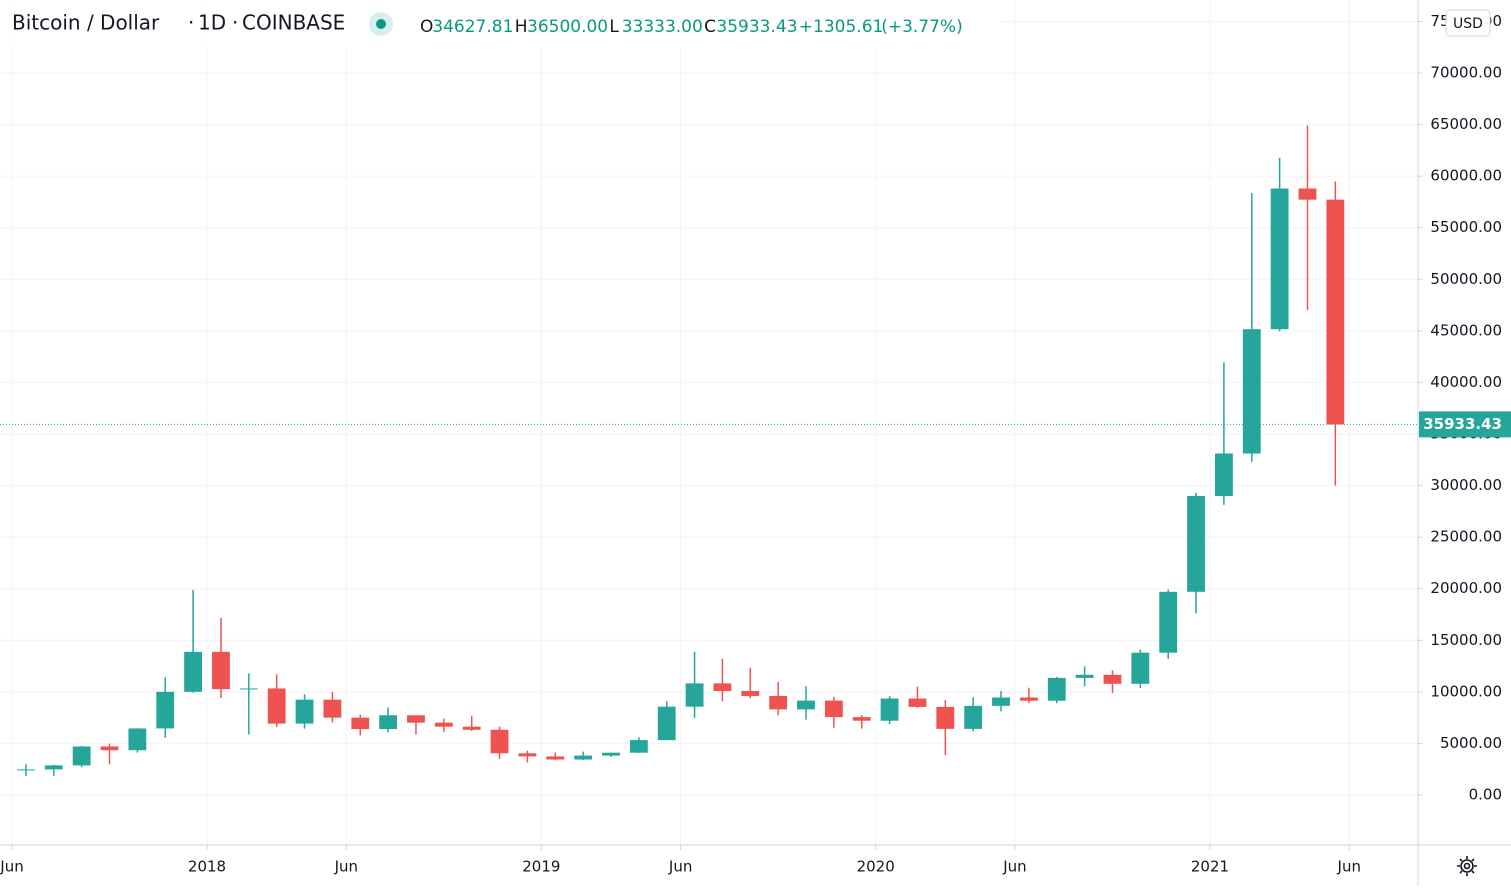 The height and width of the screenshot is (890, 1511). Describe the element at coordinates (1466, 640) in the screenshot. I see `y-tick-label: 15000.00` at that location.